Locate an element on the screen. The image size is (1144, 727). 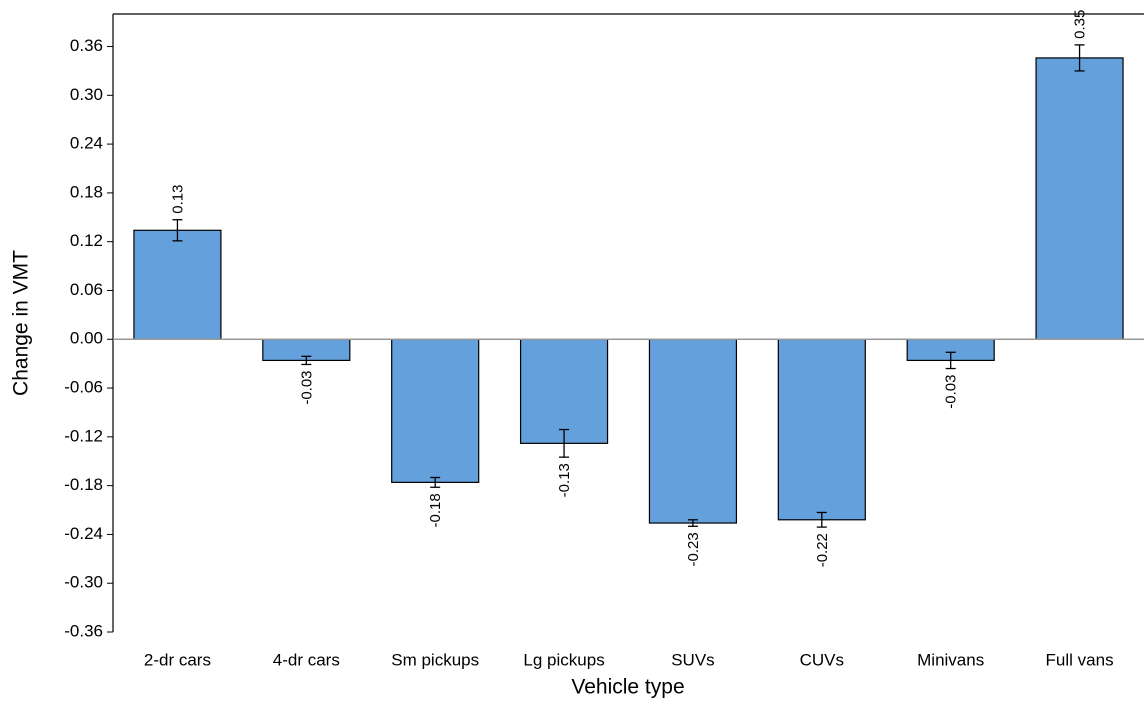
x-tick-label: Minivans is located at coordinates (950, 659).